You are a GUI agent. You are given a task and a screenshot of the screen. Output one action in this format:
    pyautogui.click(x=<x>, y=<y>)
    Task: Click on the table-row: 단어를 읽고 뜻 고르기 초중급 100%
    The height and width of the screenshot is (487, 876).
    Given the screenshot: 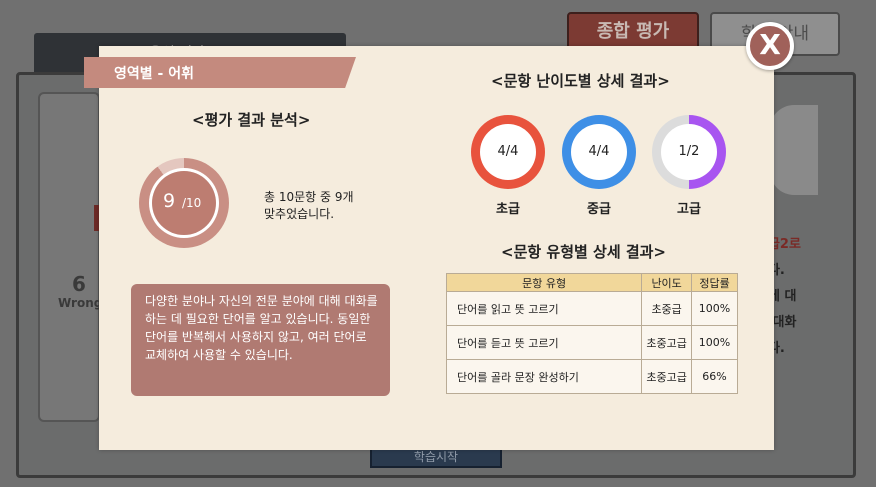 What is the action you would take?
    pyautogui.click(x=591, y=308)
    